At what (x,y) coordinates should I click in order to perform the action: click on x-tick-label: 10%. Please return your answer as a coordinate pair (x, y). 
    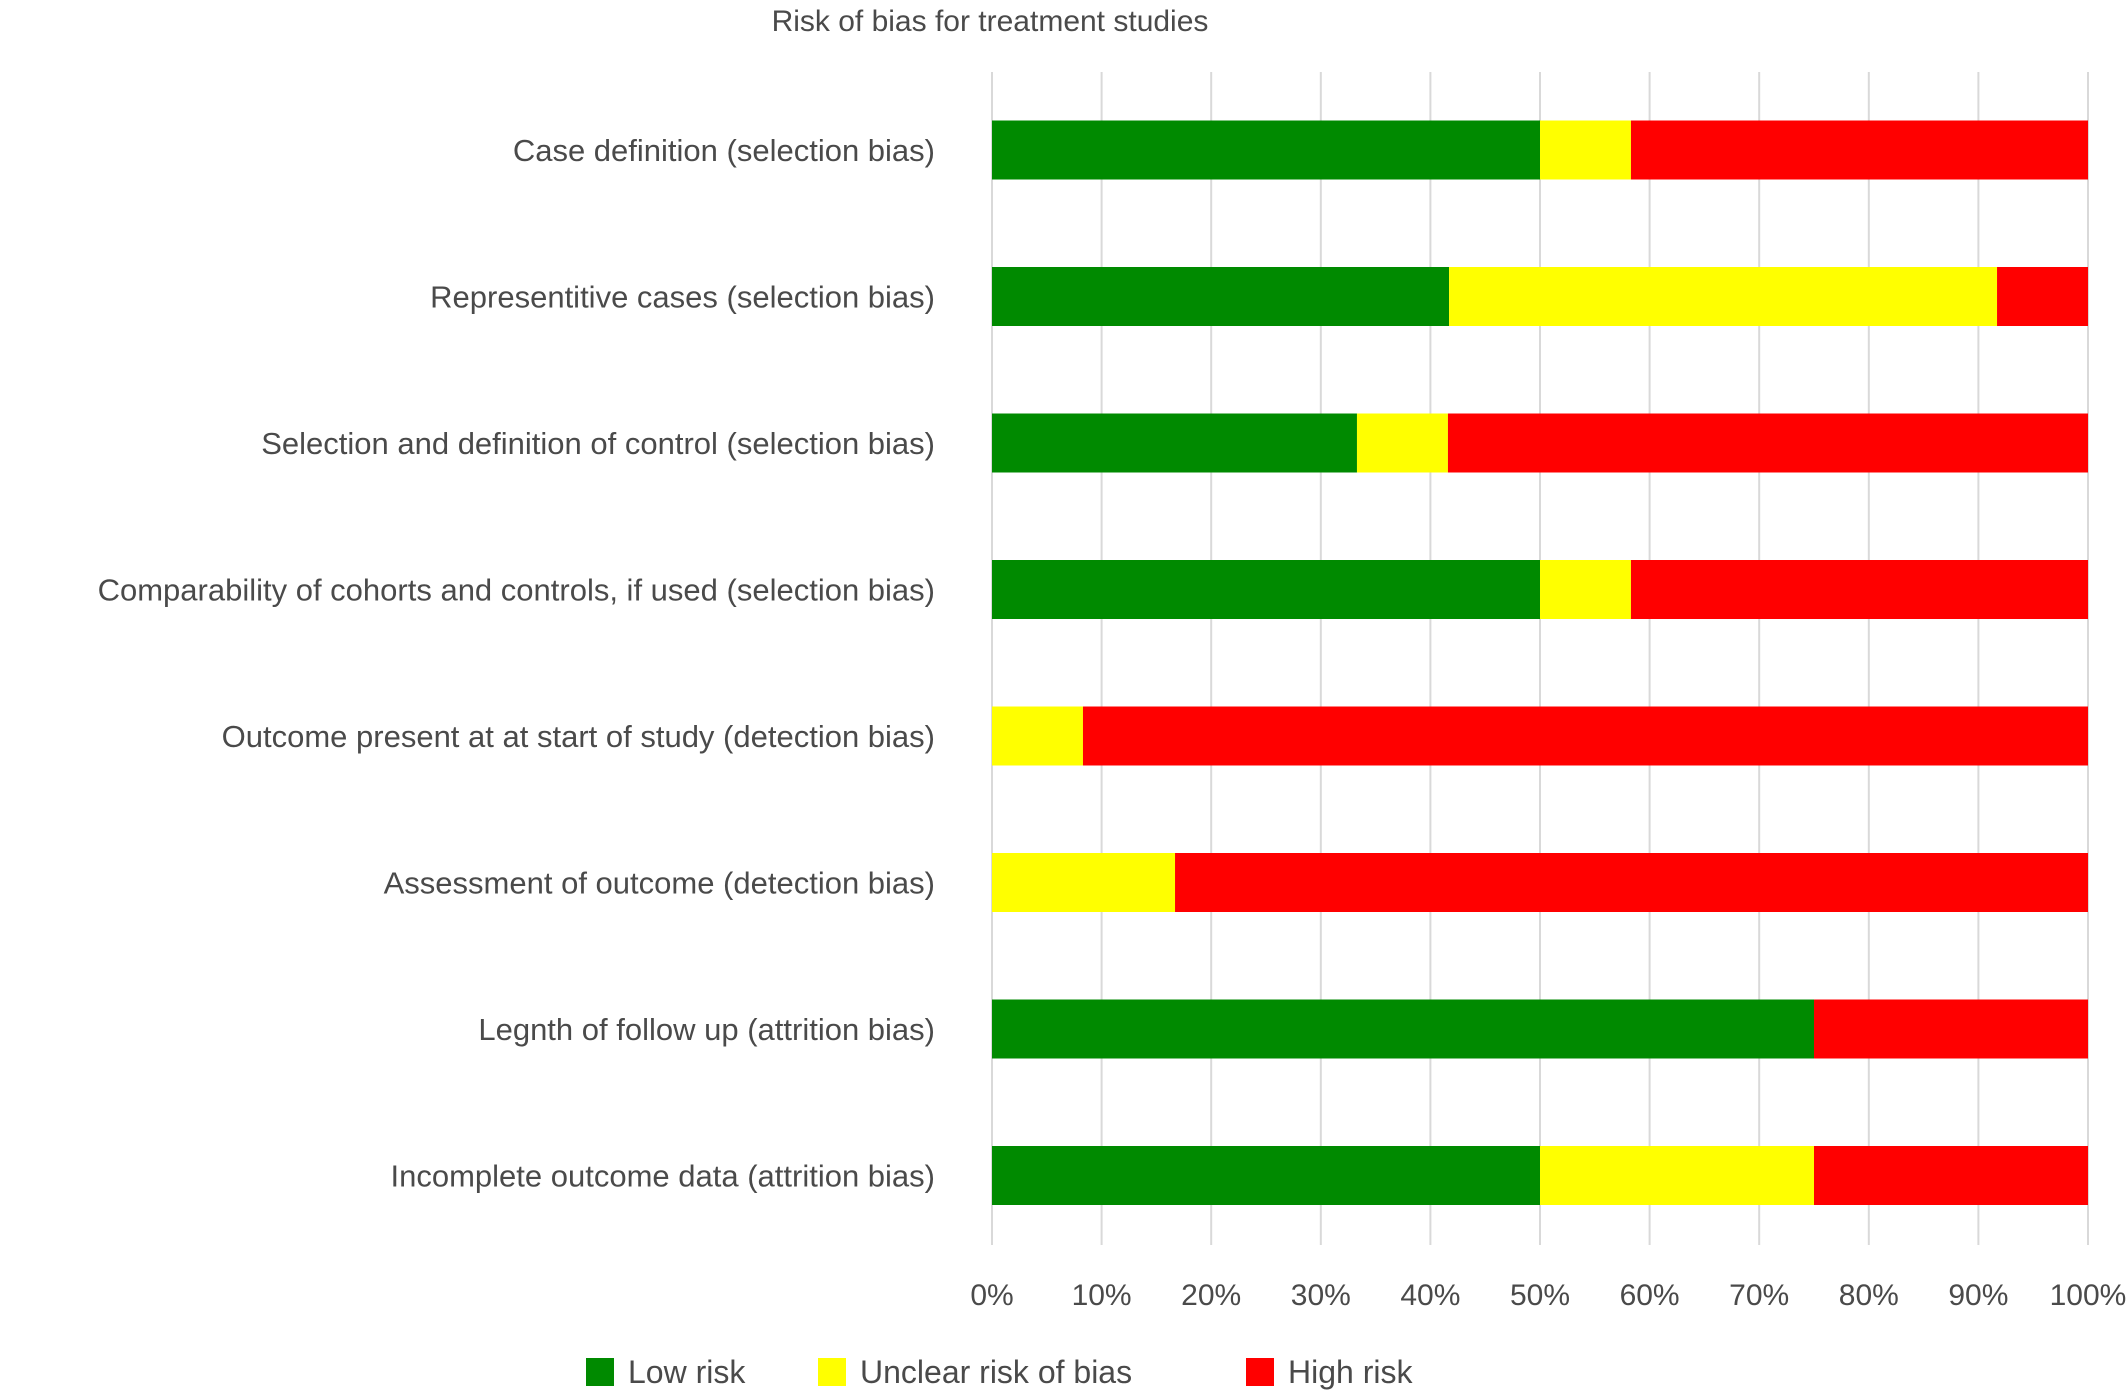
    Looking at the image, I should click on (1102, 1295).